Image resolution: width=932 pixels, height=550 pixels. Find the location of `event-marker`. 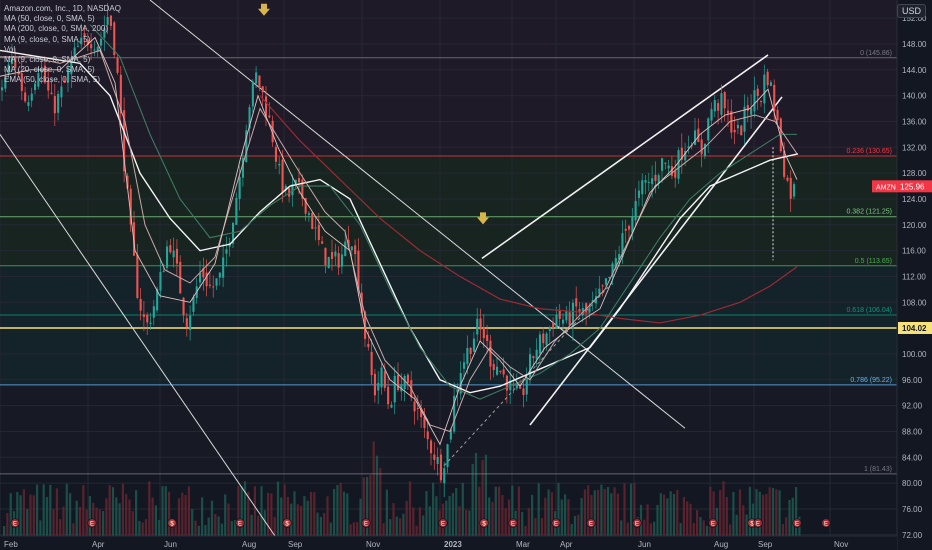

event-marker is located at coordinates (484, 523).